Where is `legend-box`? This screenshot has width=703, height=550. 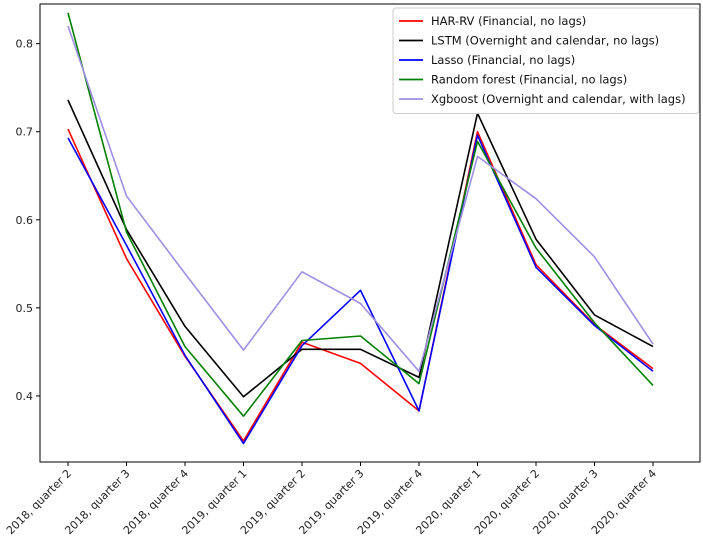
legend-box is located at coordinates (546, 60).